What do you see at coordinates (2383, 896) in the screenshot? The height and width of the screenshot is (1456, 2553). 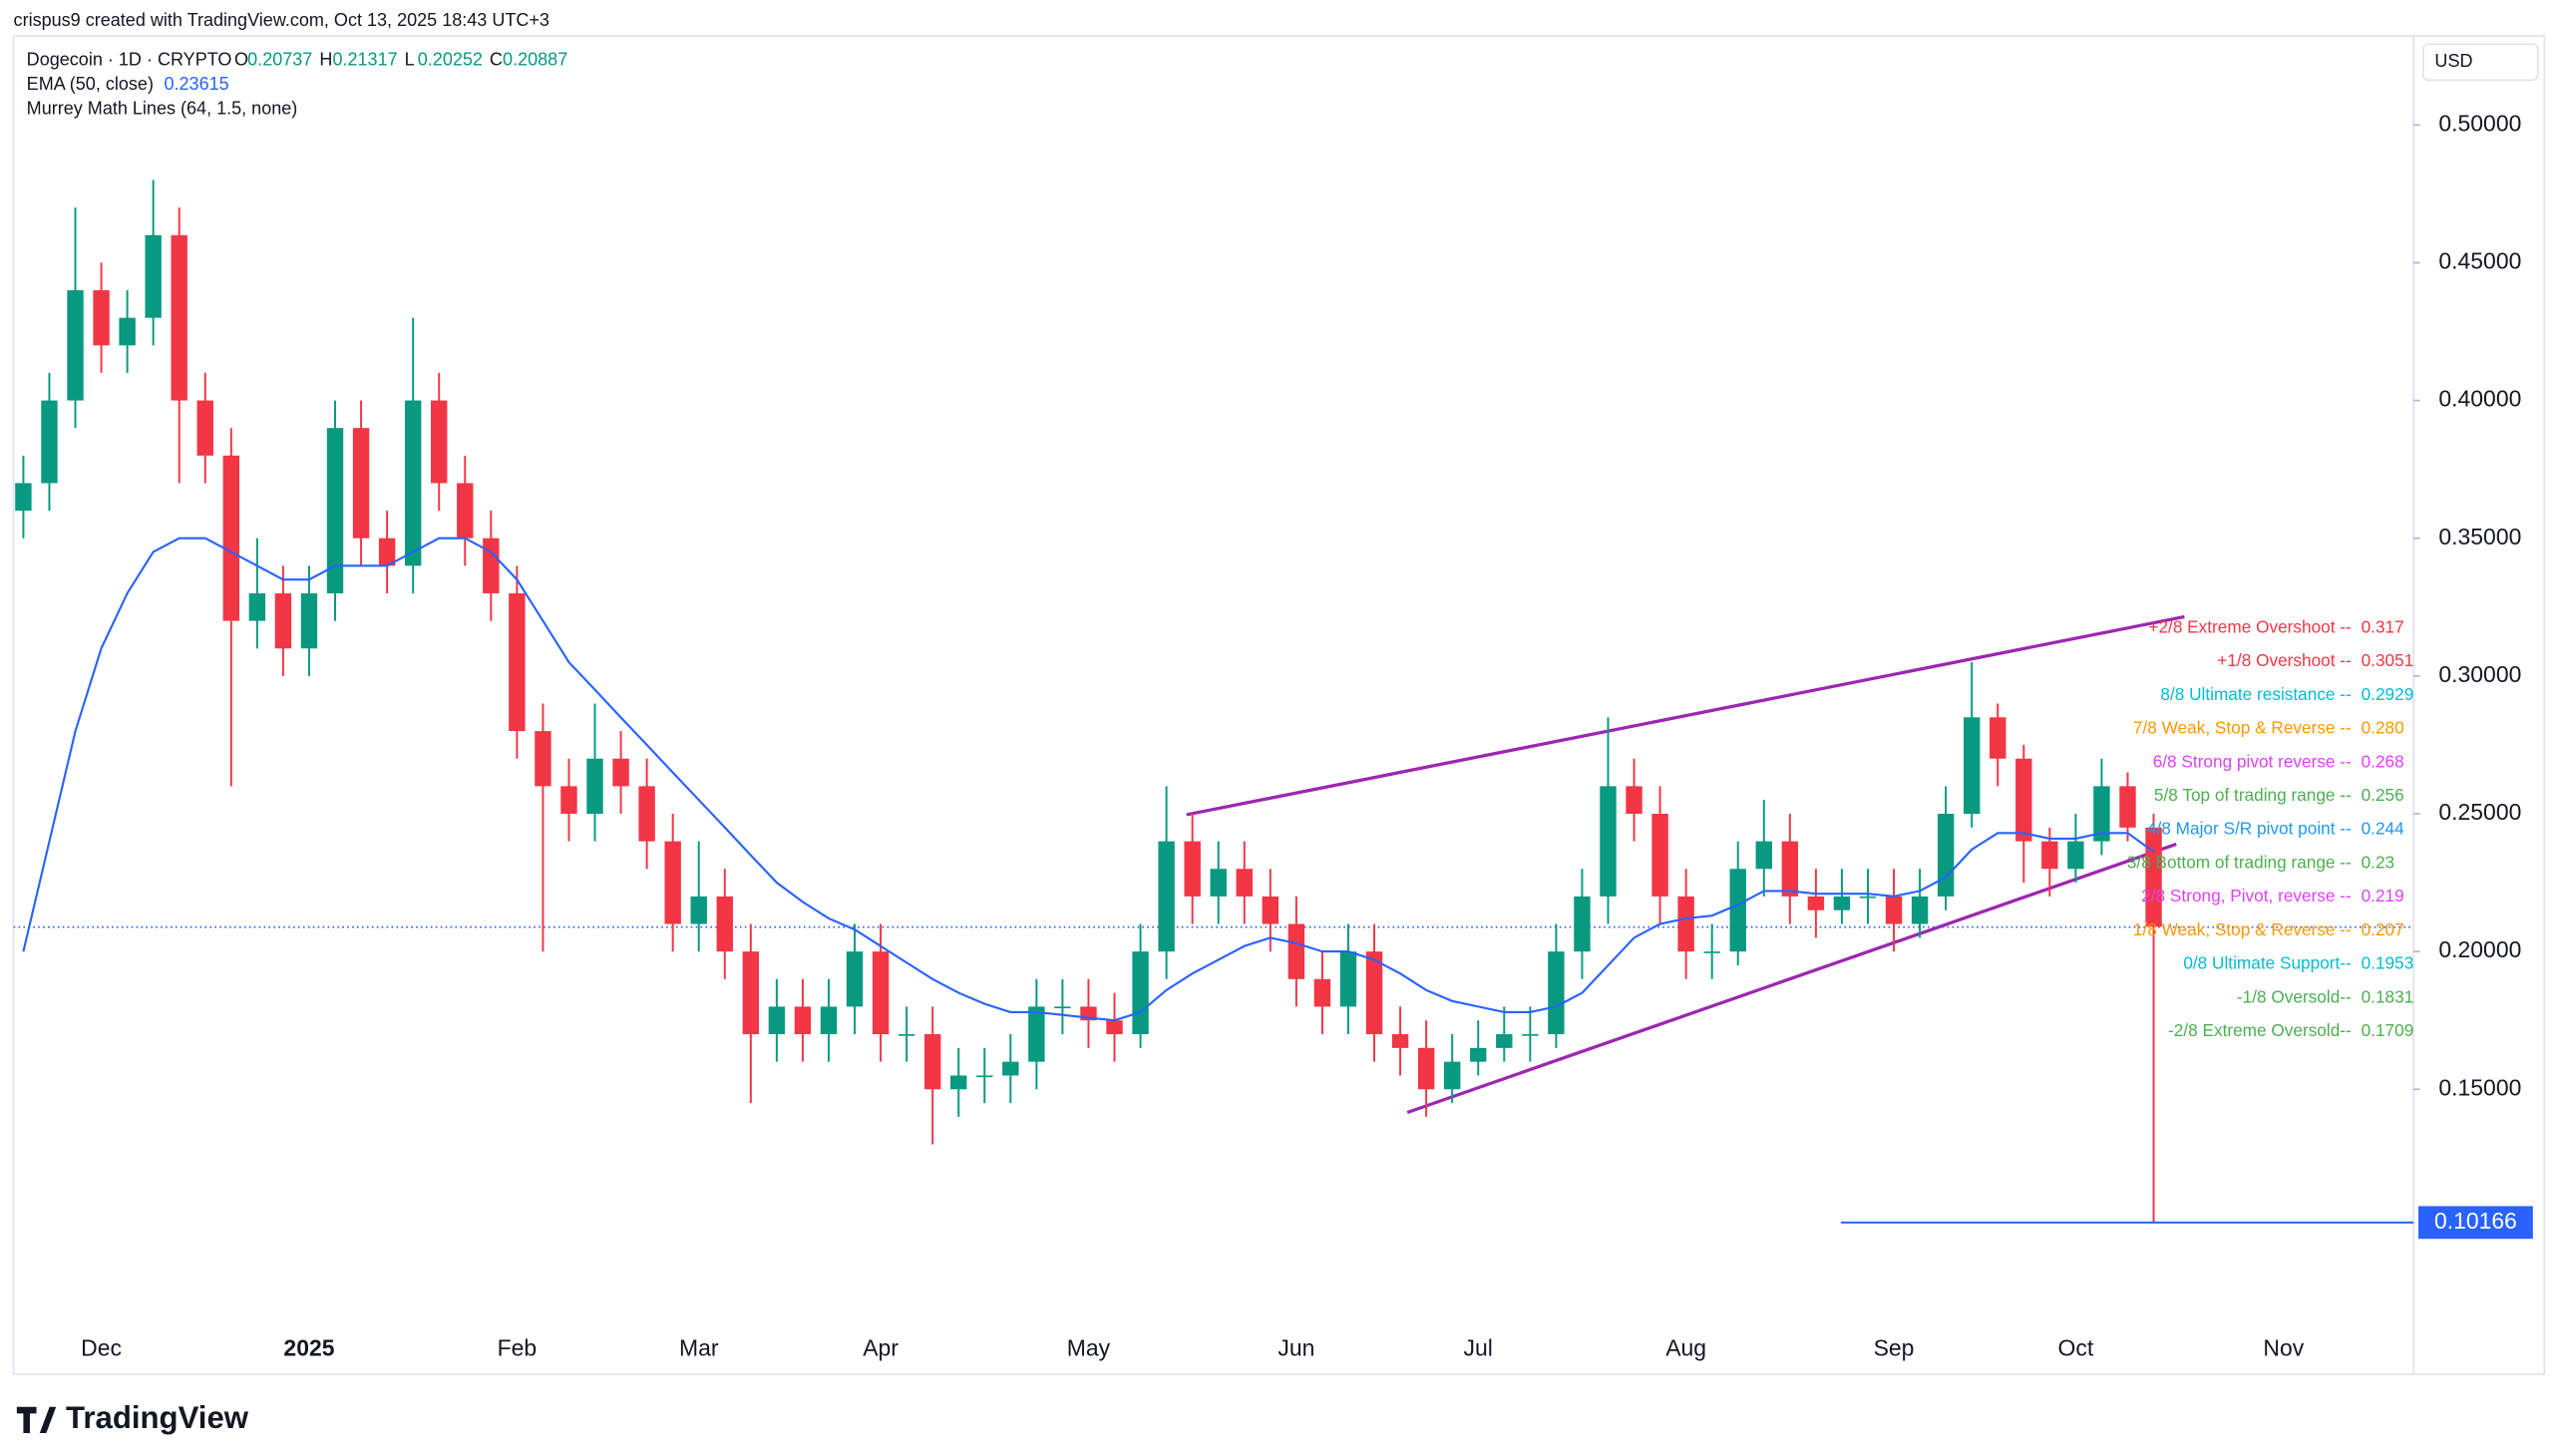 I see `murrey-value: 0.219` at bounding box center [2383, 896].